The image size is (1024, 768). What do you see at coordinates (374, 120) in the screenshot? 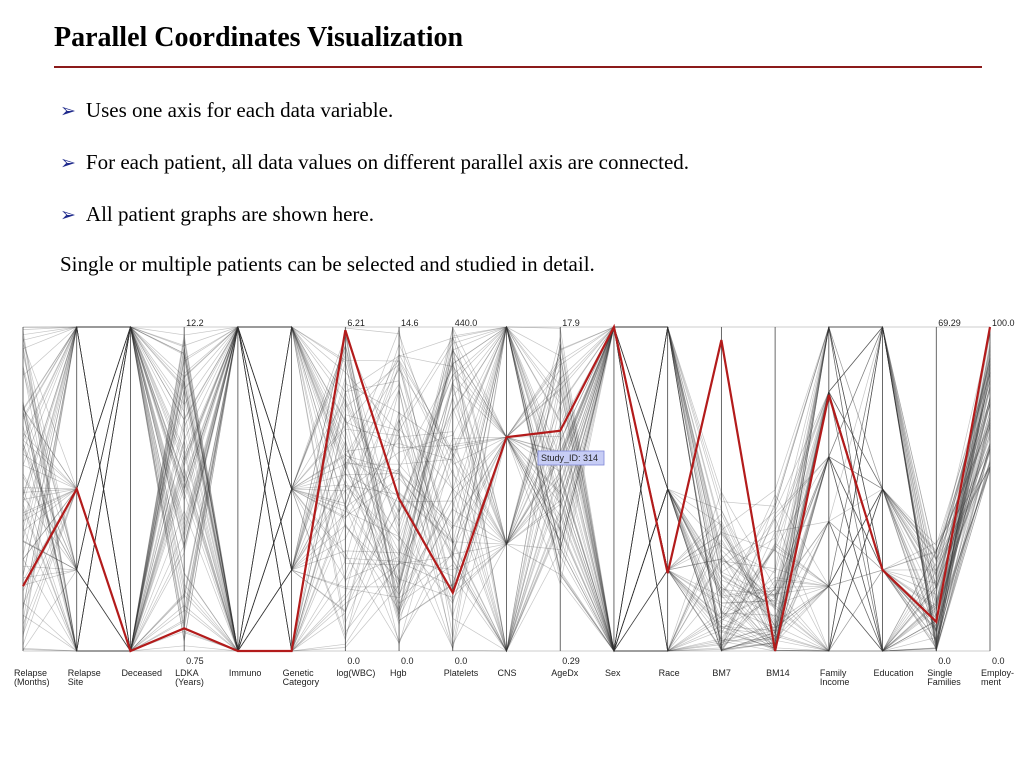
I see `bullet-item: ➢ Uses one axis for each data variable.` at bounding box center [374, 120].